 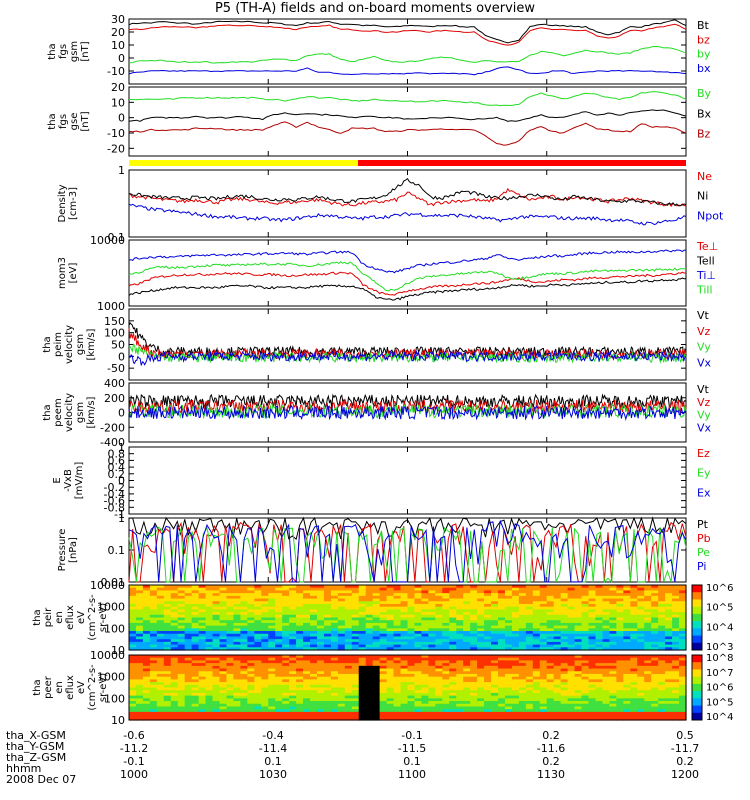 What do you see at coordinates (114, 507) in the screenshot?
I see `y-tick-label: -0.8` at bounding box center [114, 507].